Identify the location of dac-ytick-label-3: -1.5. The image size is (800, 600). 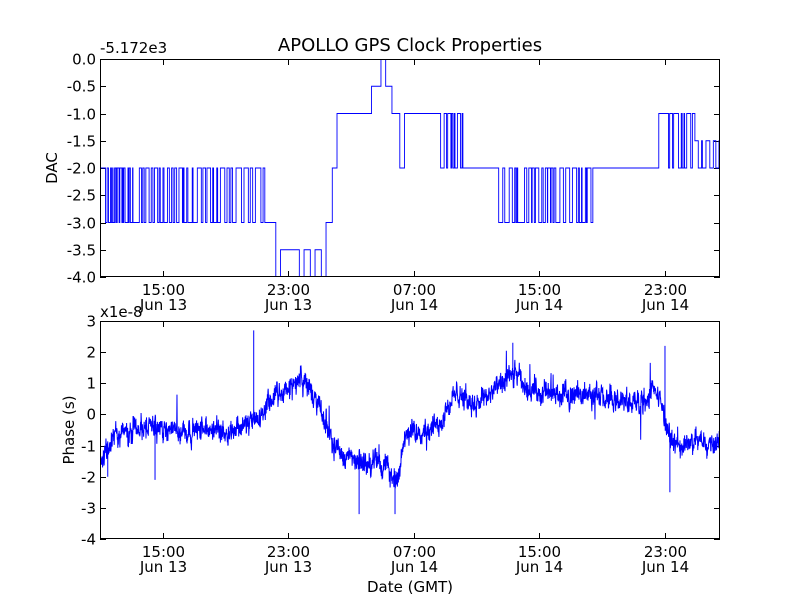
(81, 142).